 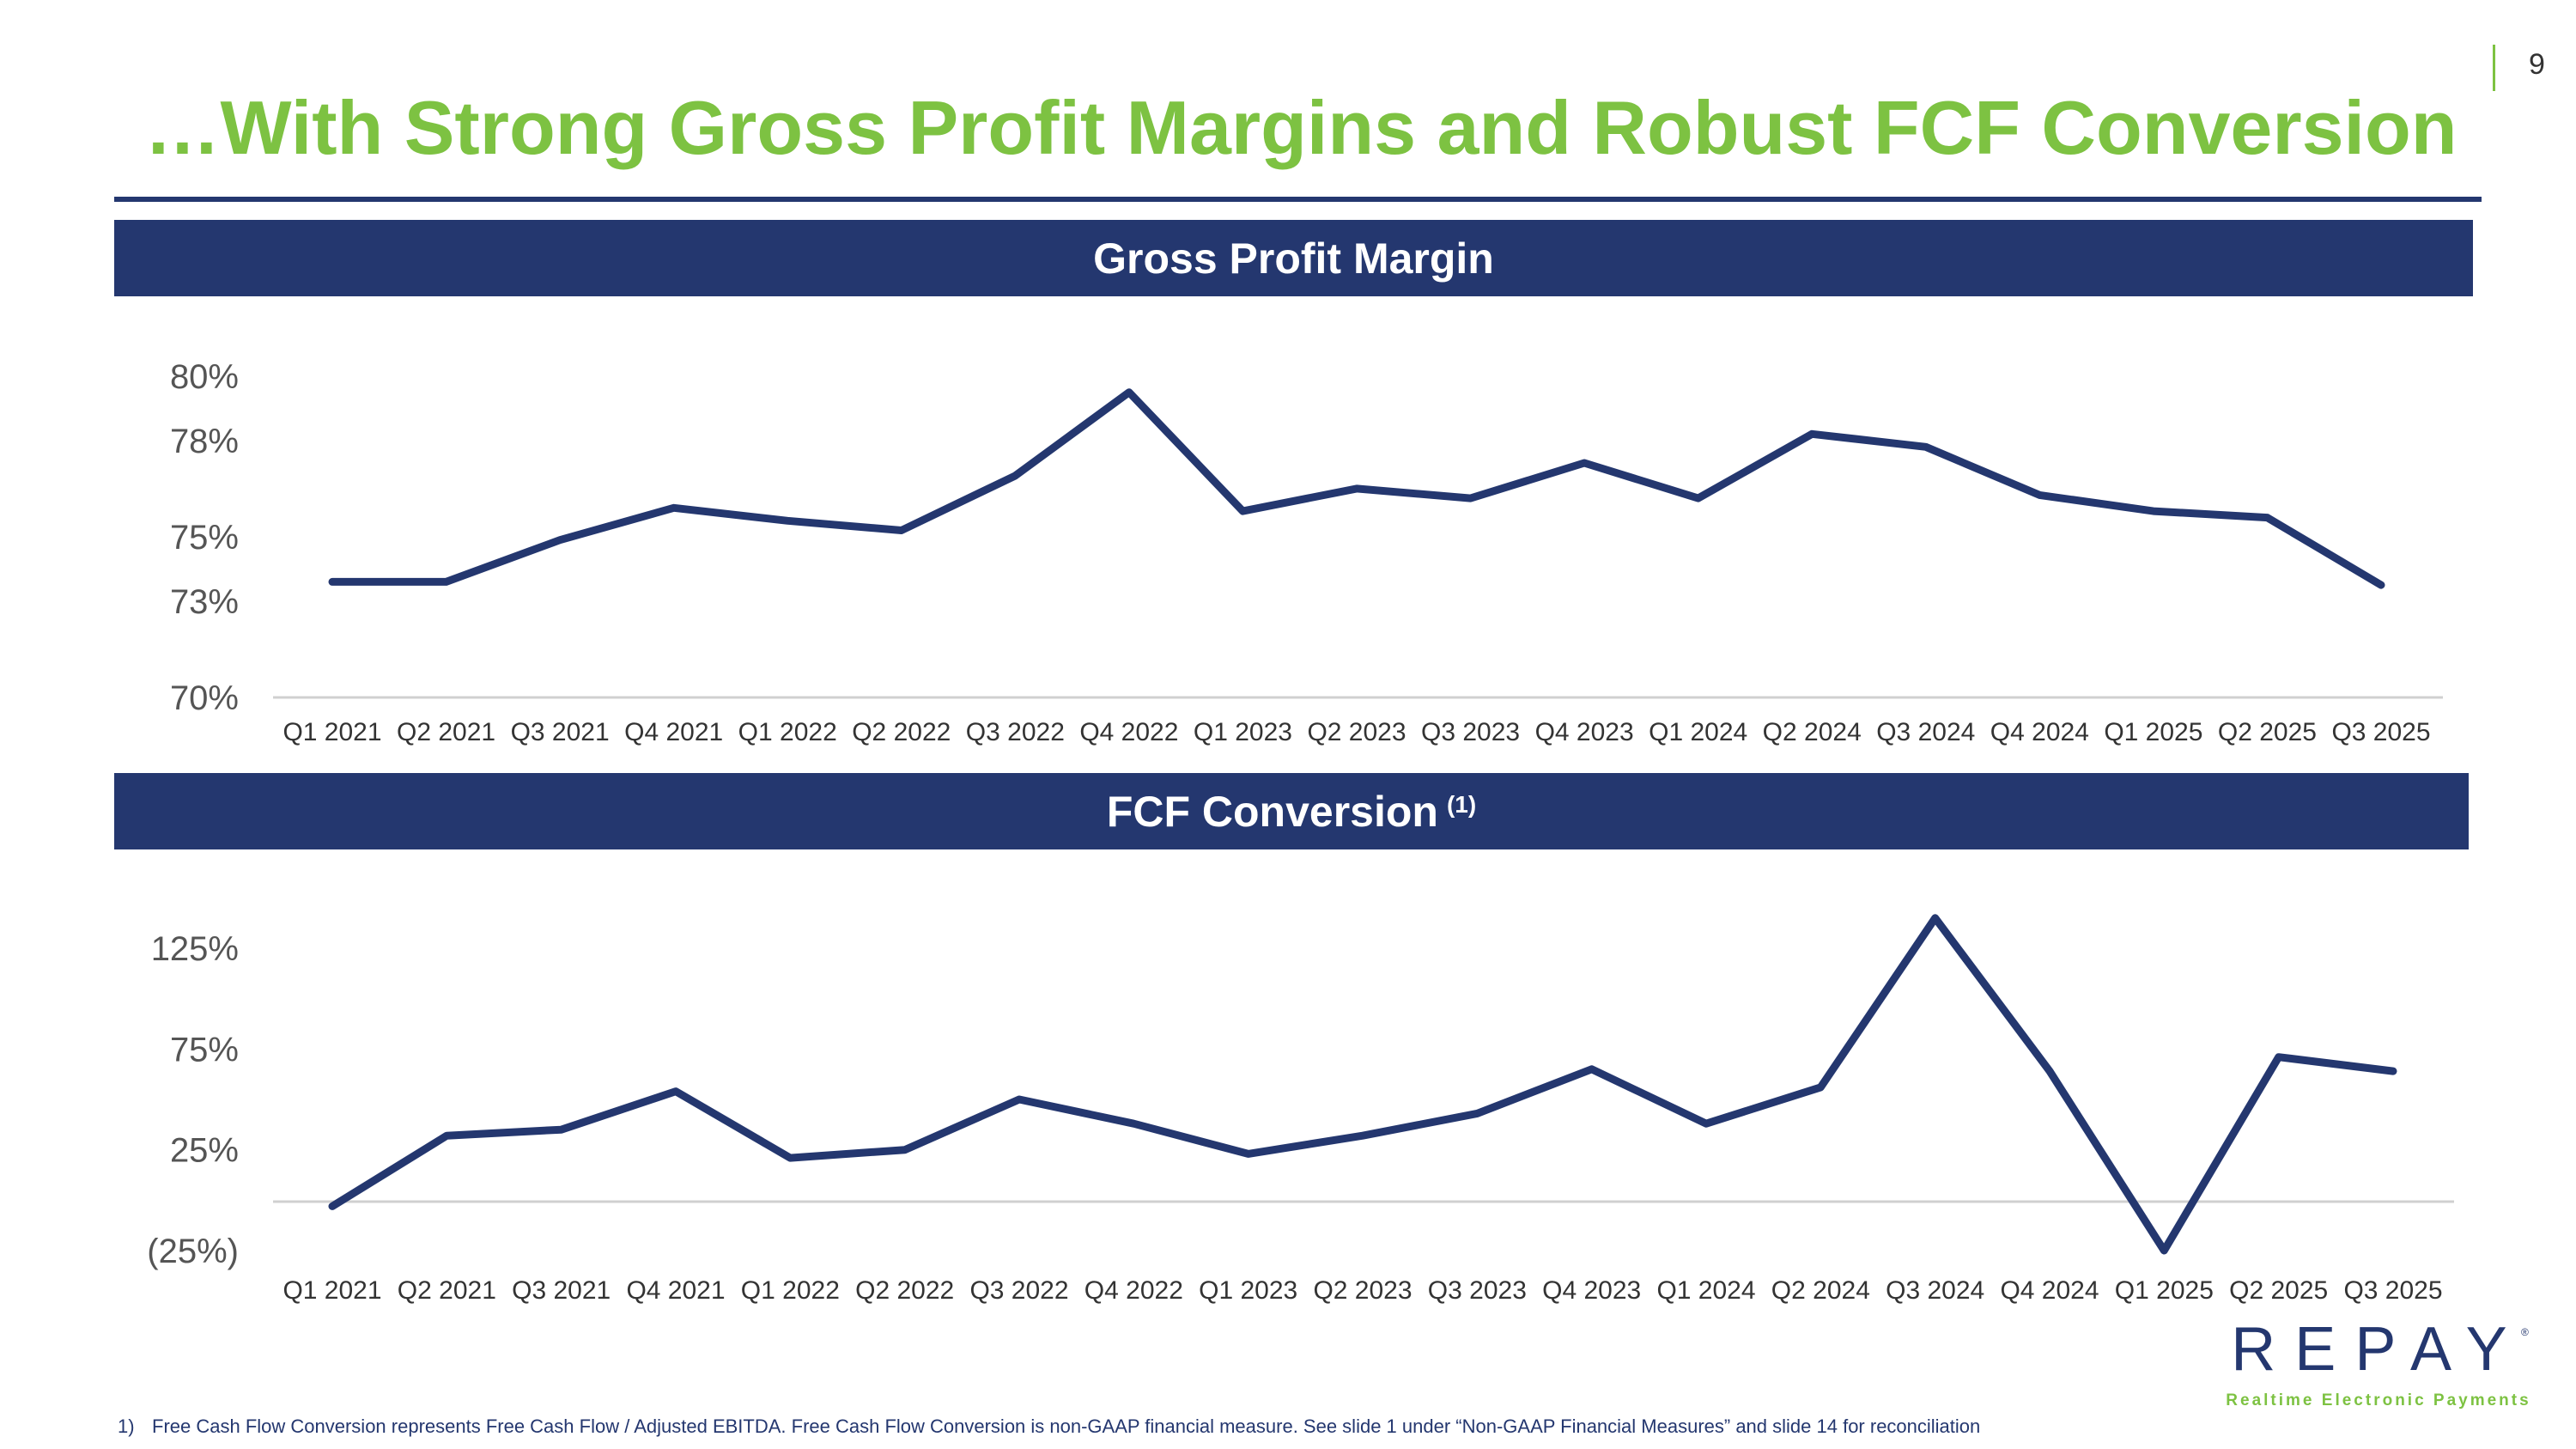 I want to click on y-tick-label: (25%), so click(x=193, y=1251).